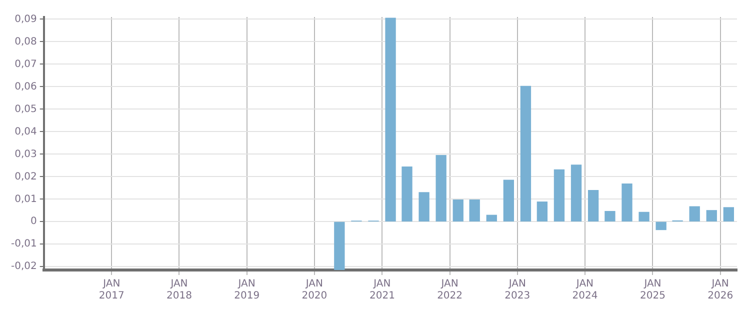 This screenshot has height=313, width=751. I want to click on y-tick-label: 0,09, so click(25, 19).